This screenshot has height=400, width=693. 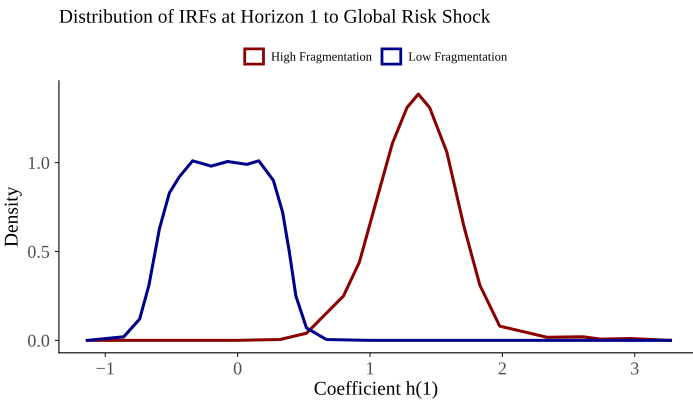 I want to click on legend-label: Low Fragmentation, so click(x=457, y=58).